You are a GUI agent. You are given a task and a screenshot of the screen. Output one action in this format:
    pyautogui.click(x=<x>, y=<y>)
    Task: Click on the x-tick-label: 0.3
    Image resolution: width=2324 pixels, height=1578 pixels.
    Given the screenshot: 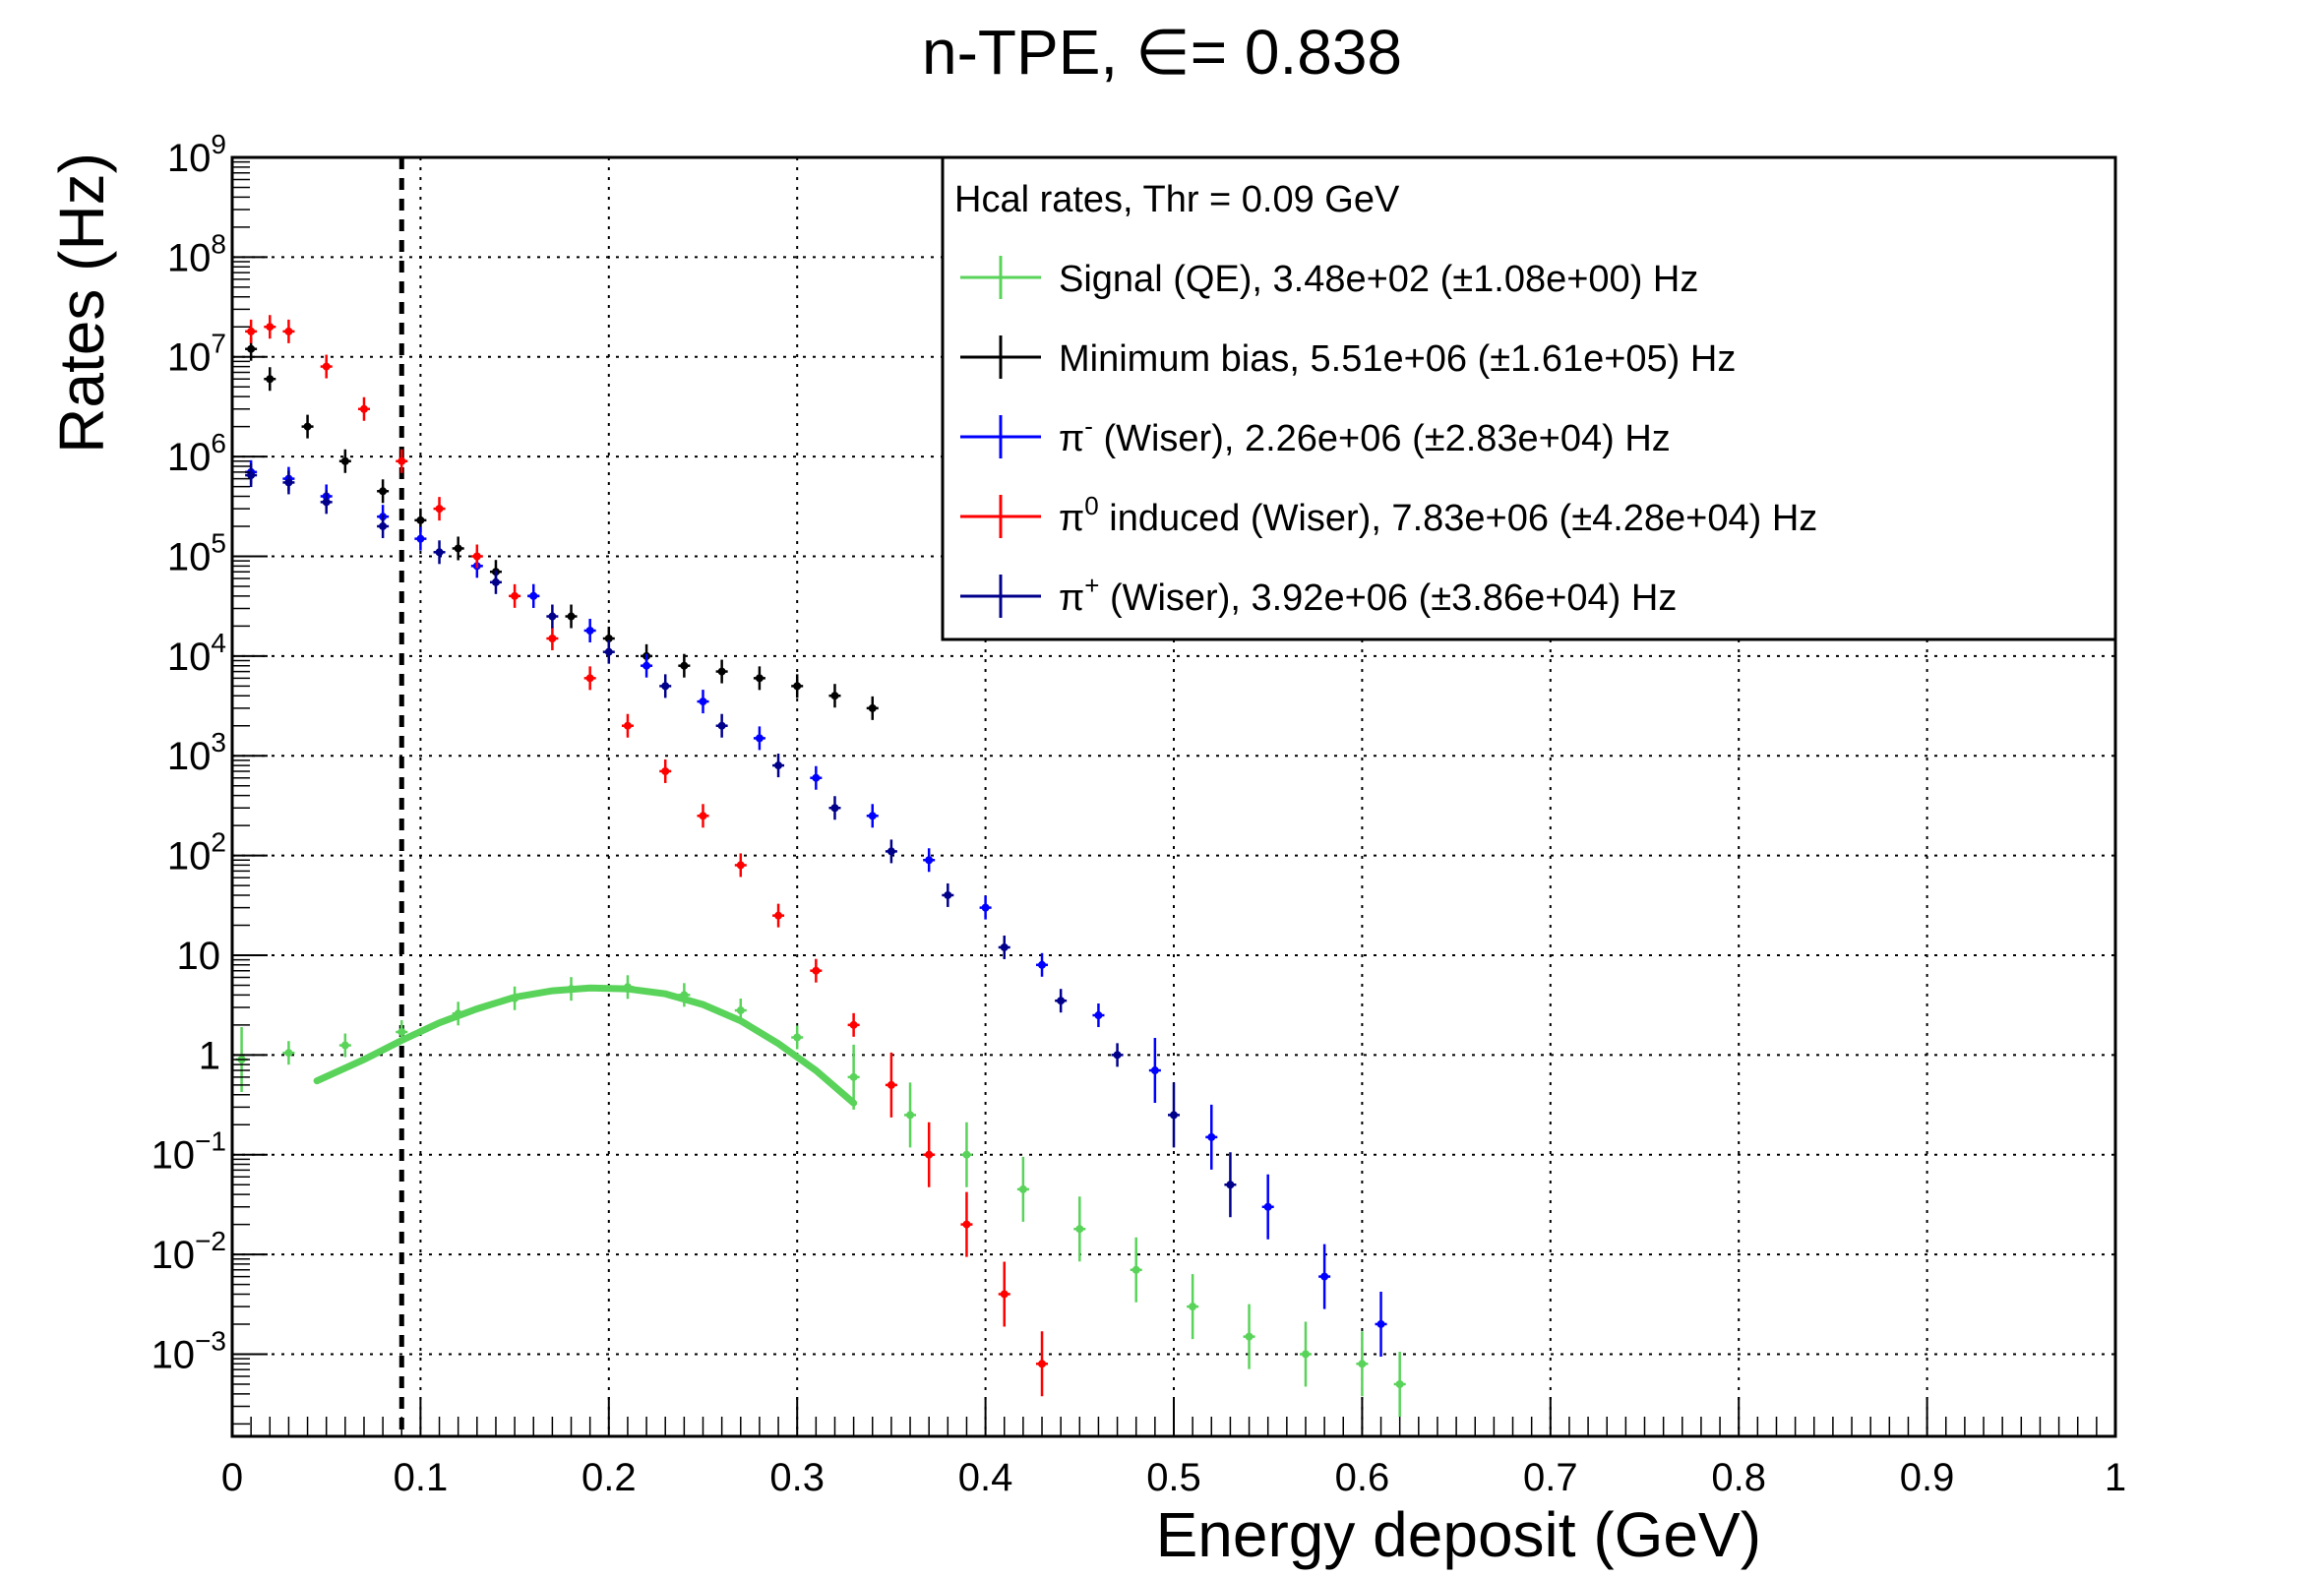 What is the action you would take?
    pyautogui.click(x=797, y=1477)
    